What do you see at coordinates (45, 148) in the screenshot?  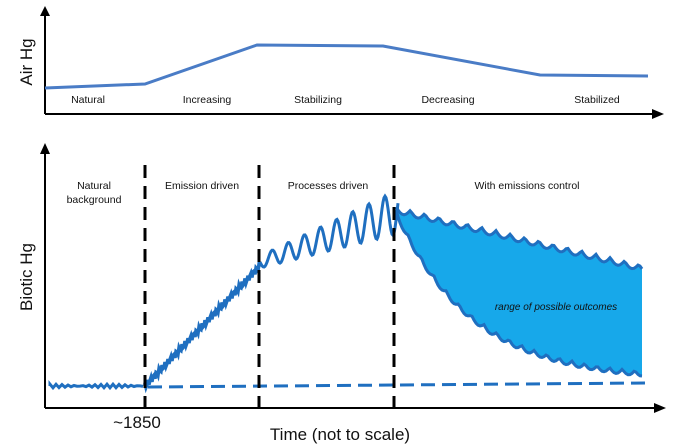 I see `bottom-y-arrow` at bounding box center [45, 148].